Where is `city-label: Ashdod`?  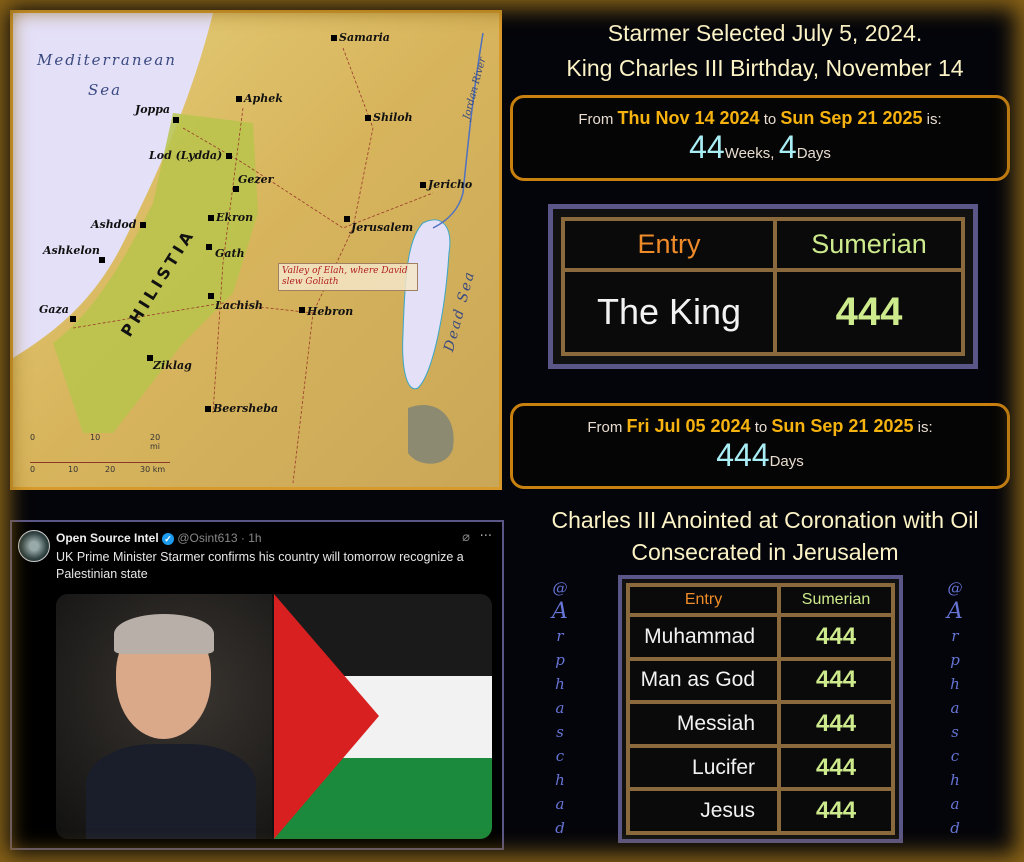 city-label: Ashdod is located at coordinates (114, 224).